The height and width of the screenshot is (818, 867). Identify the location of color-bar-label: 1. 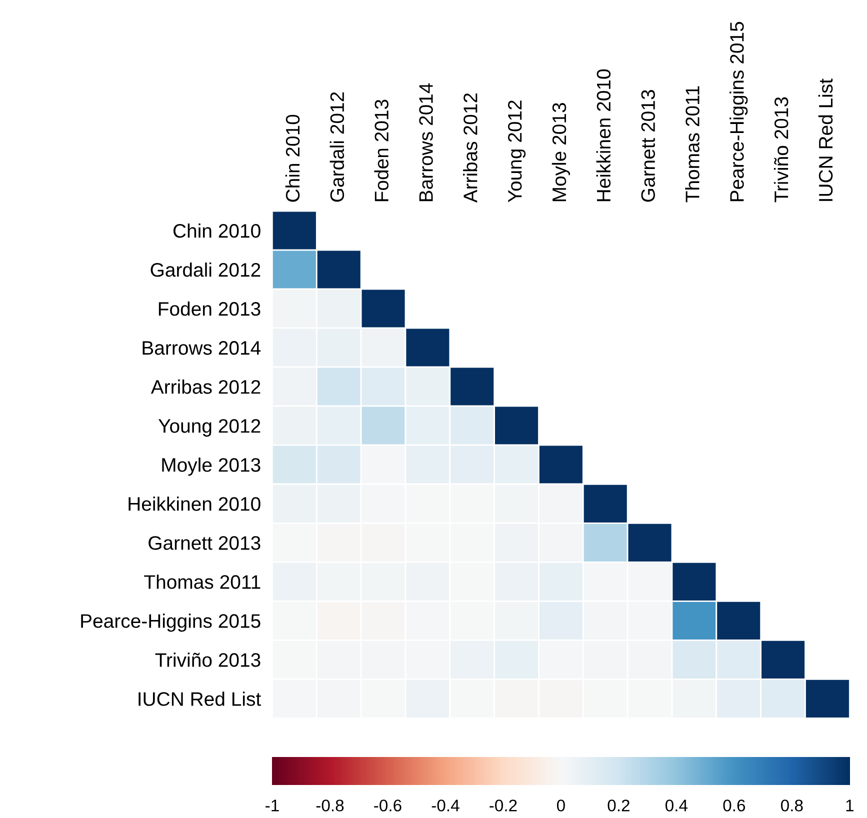
(850, 806).